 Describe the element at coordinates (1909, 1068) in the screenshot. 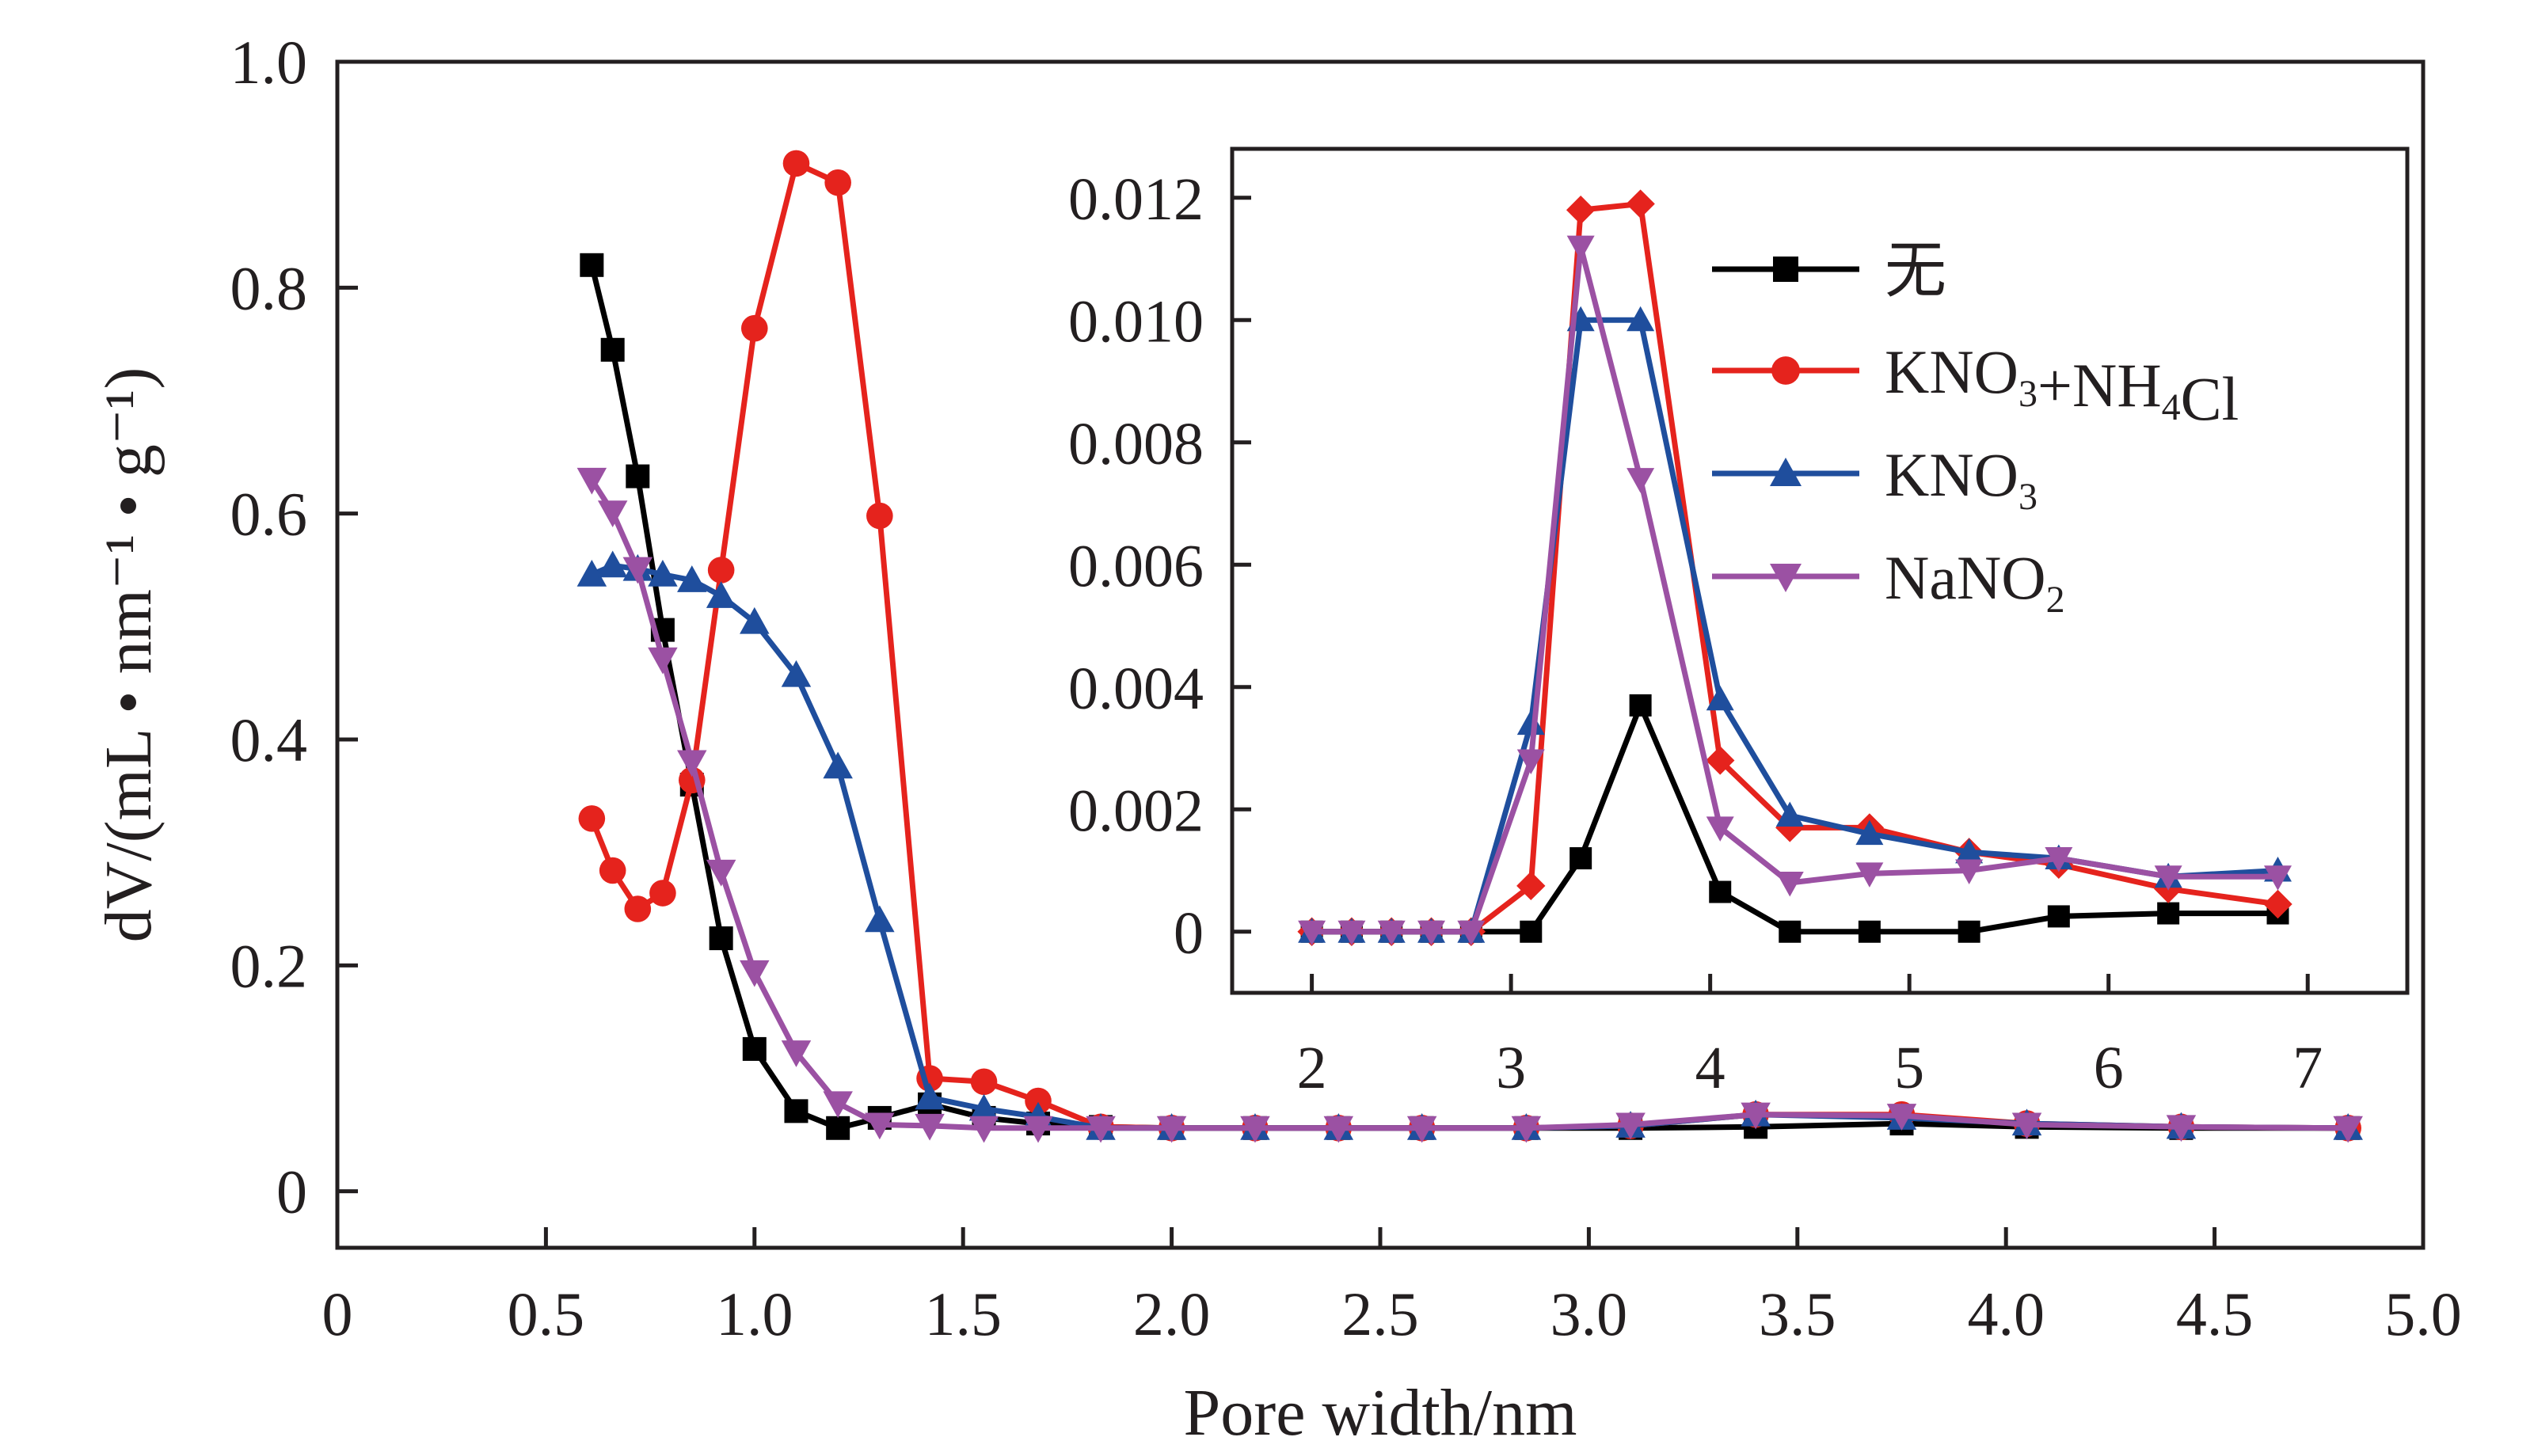

I see `inset-x-tick-label: 5` at that location.